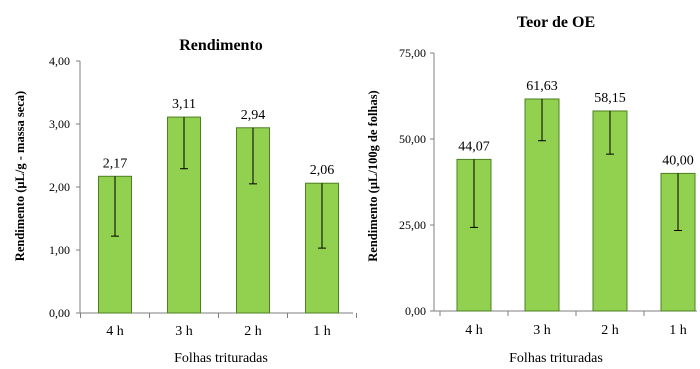  Describe the element at coordinates (115, 163) in the screenshot. I see `data-label: 2,17` at that location.